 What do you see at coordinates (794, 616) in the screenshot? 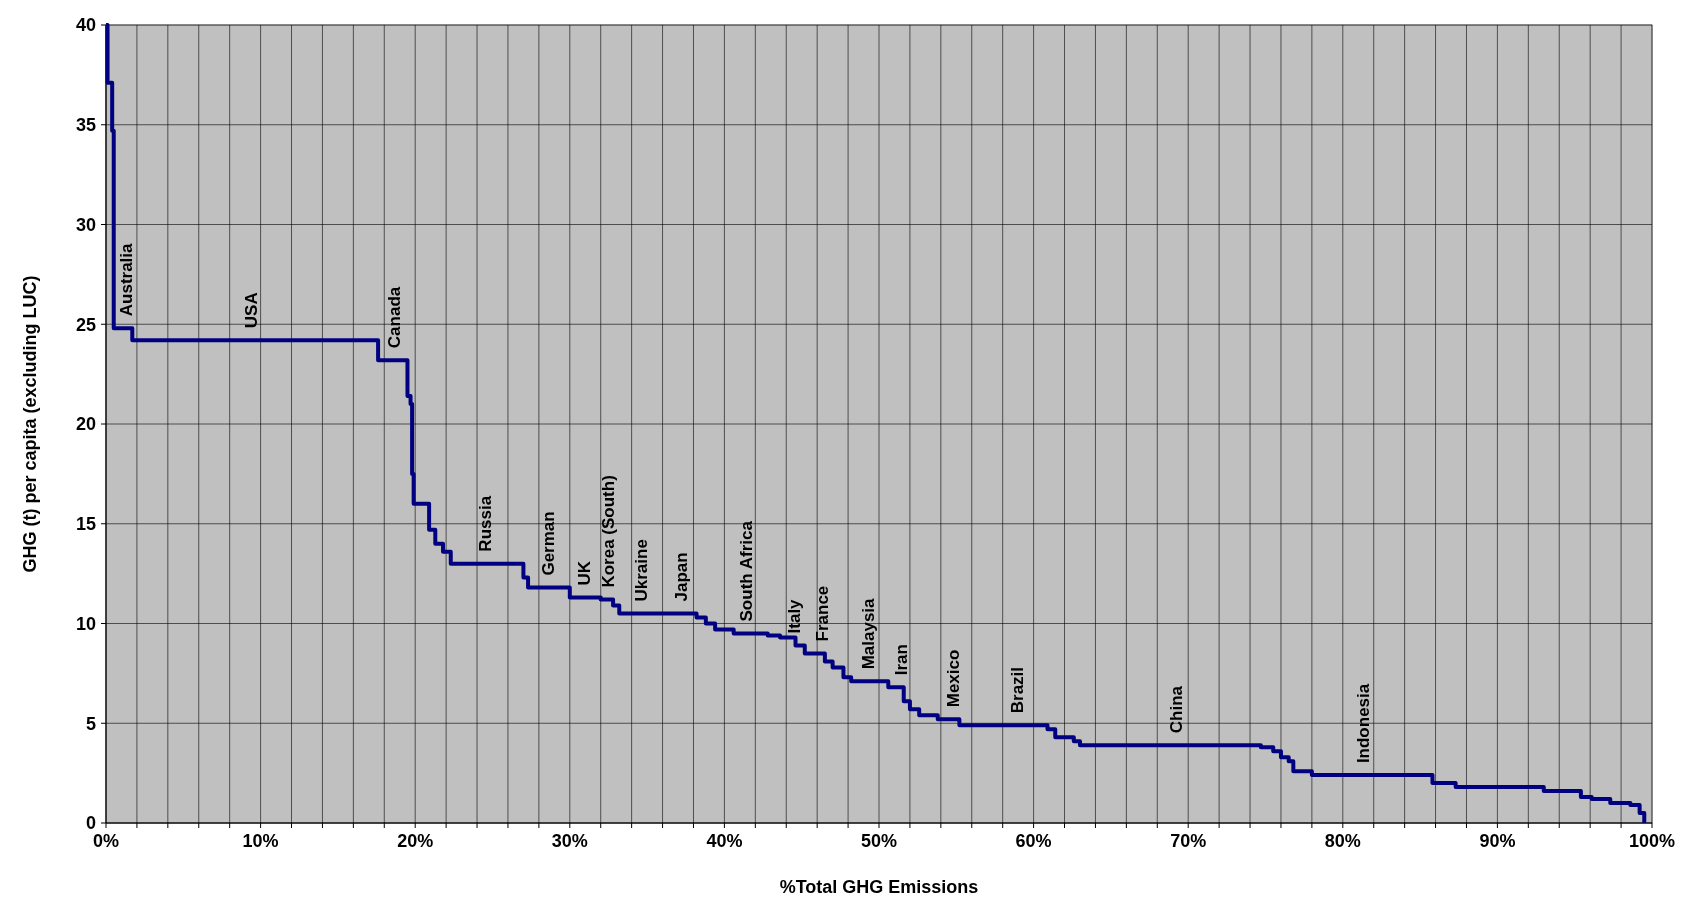
I see `annotation: Italy` at bounding box center [794, 616].